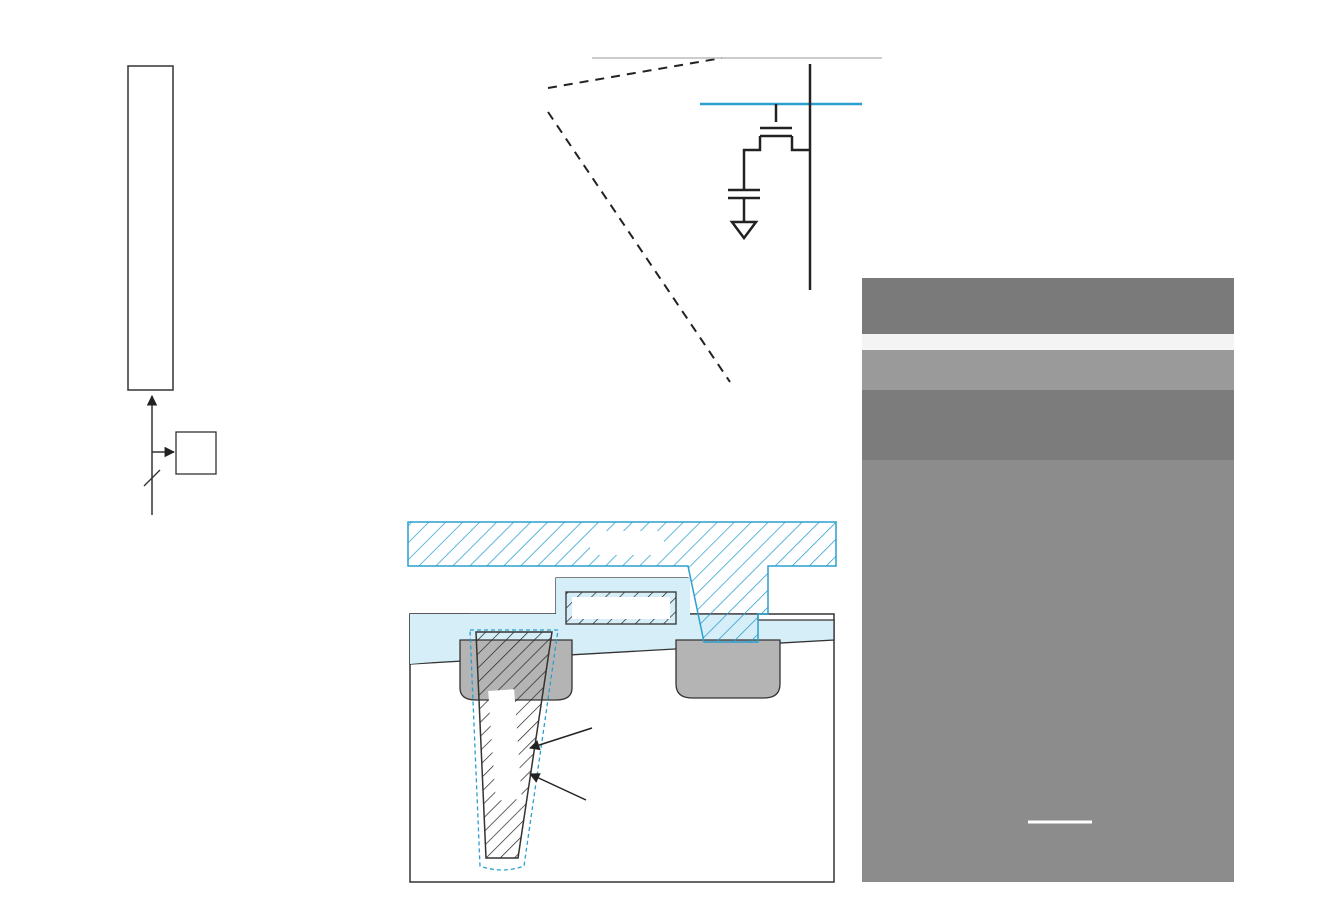 The width and height of the screenshot is (1344, 903). What do you see at coordinates (728, 669) in the screenshot?
I see `n-plus-right-region` at bounding box center [728, 669].